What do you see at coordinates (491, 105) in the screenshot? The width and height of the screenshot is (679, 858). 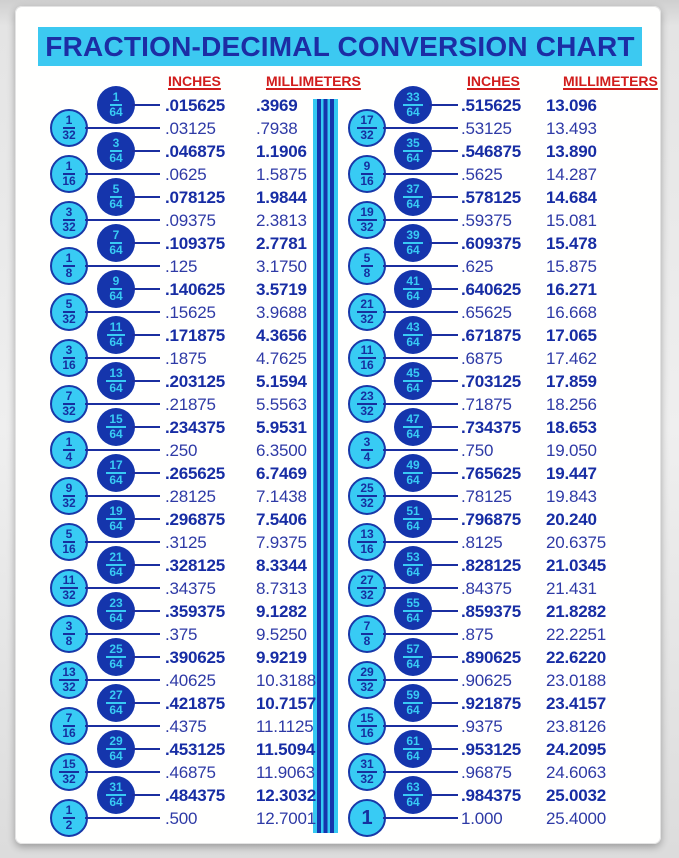 I see `inches-value: .515625` at bounding box center [491, 105].